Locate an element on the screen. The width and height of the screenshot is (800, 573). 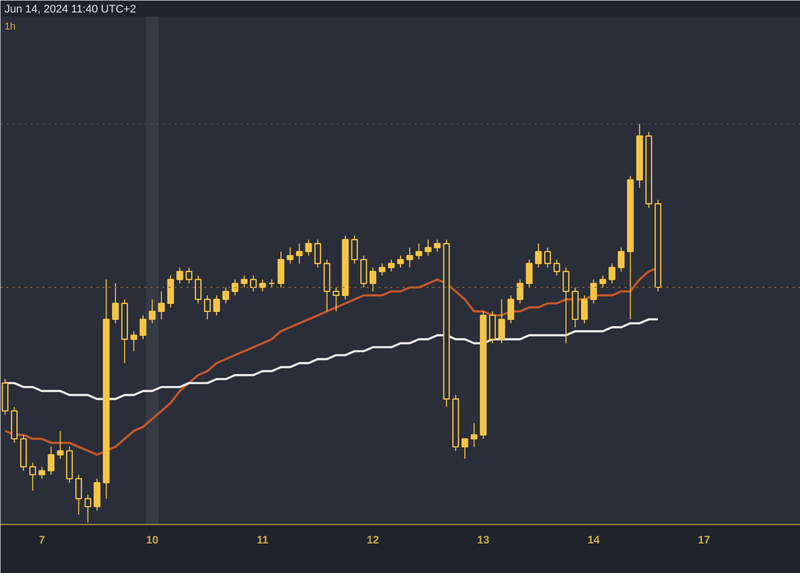
text: 1h is located at coordinates (10, 27).